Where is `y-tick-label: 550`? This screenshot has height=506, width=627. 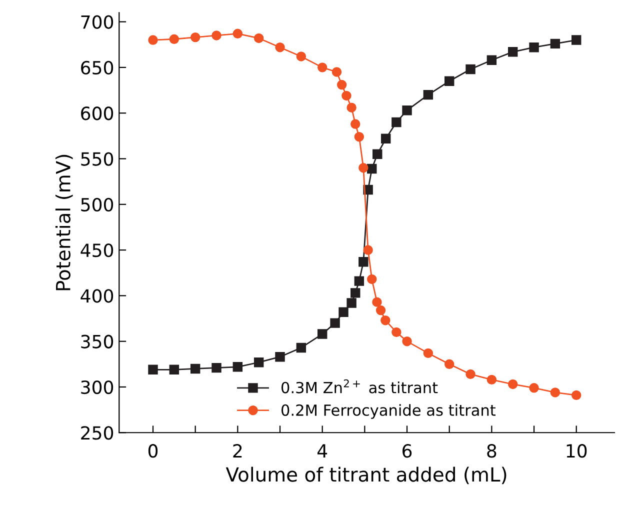
y-tick-label: 550 is located at coordinates (97, 159).